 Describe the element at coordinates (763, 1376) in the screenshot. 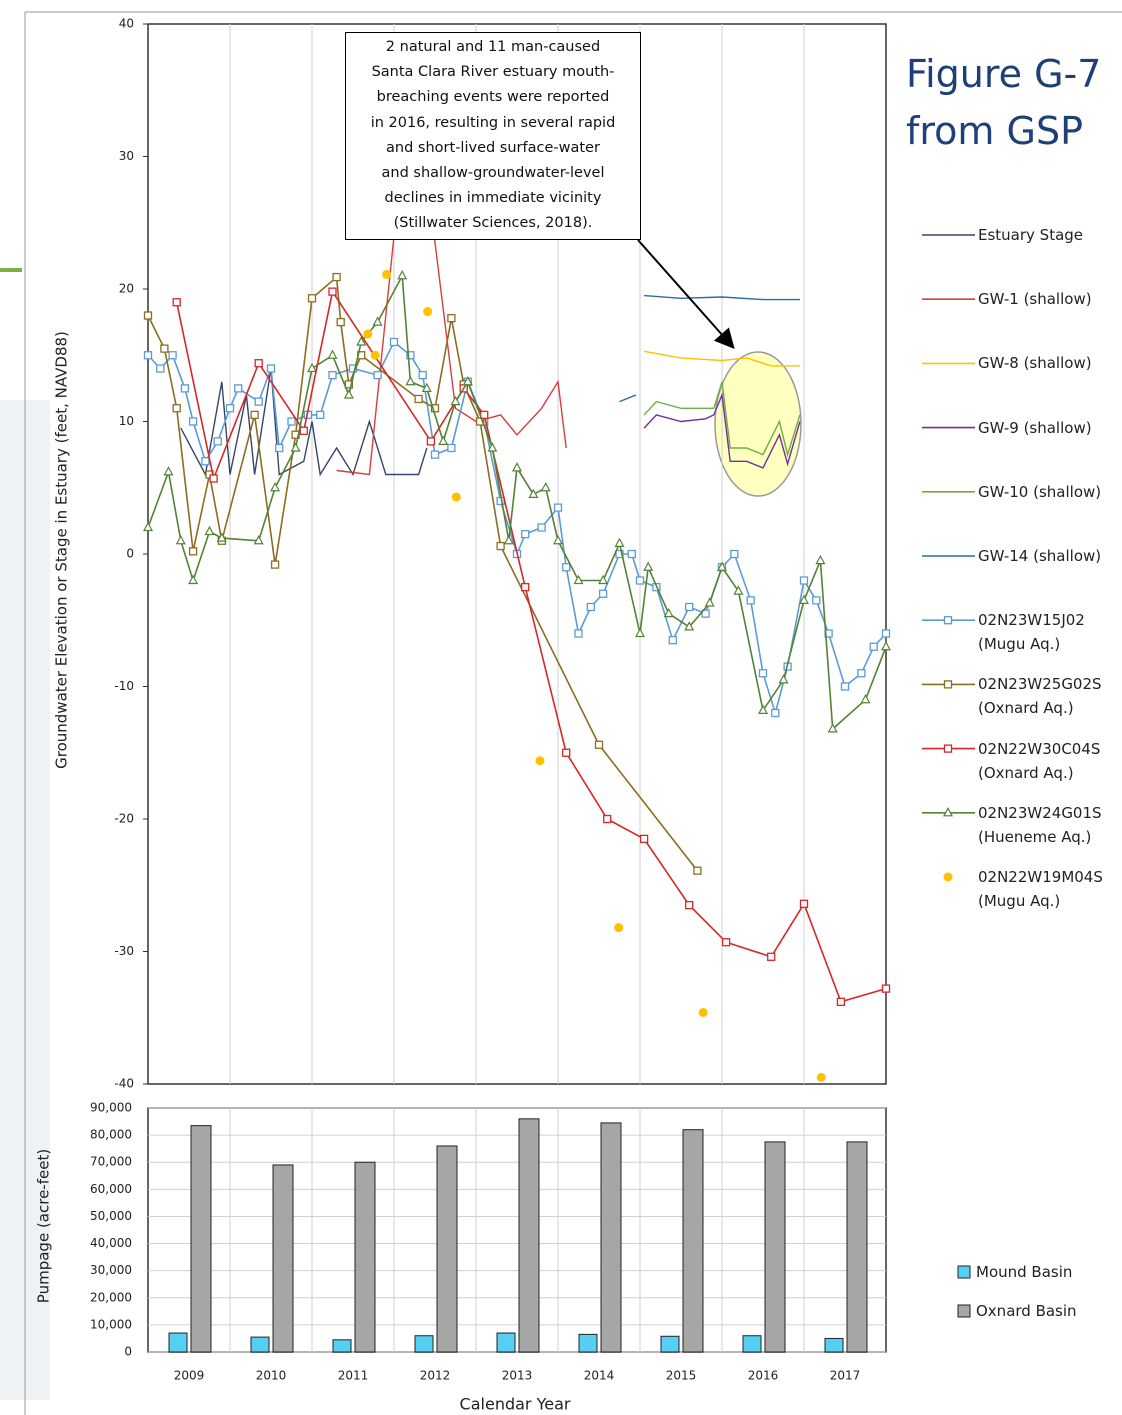

I see `x-tick-label: 2016` at that location.